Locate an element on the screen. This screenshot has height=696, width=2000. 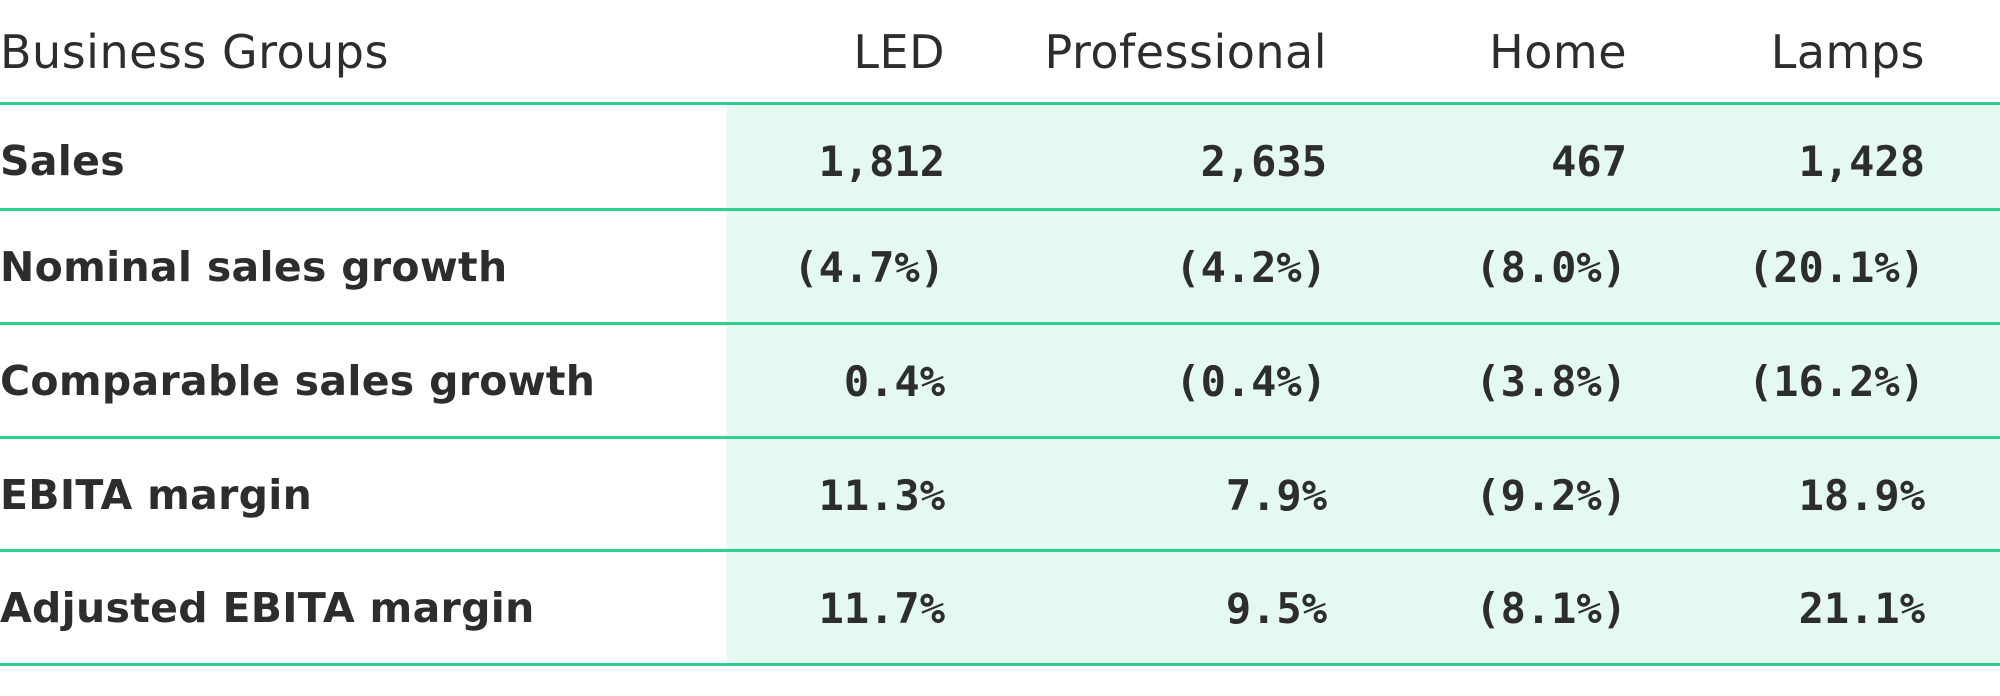
row-label: Sales is located at coordinates (62, 161).